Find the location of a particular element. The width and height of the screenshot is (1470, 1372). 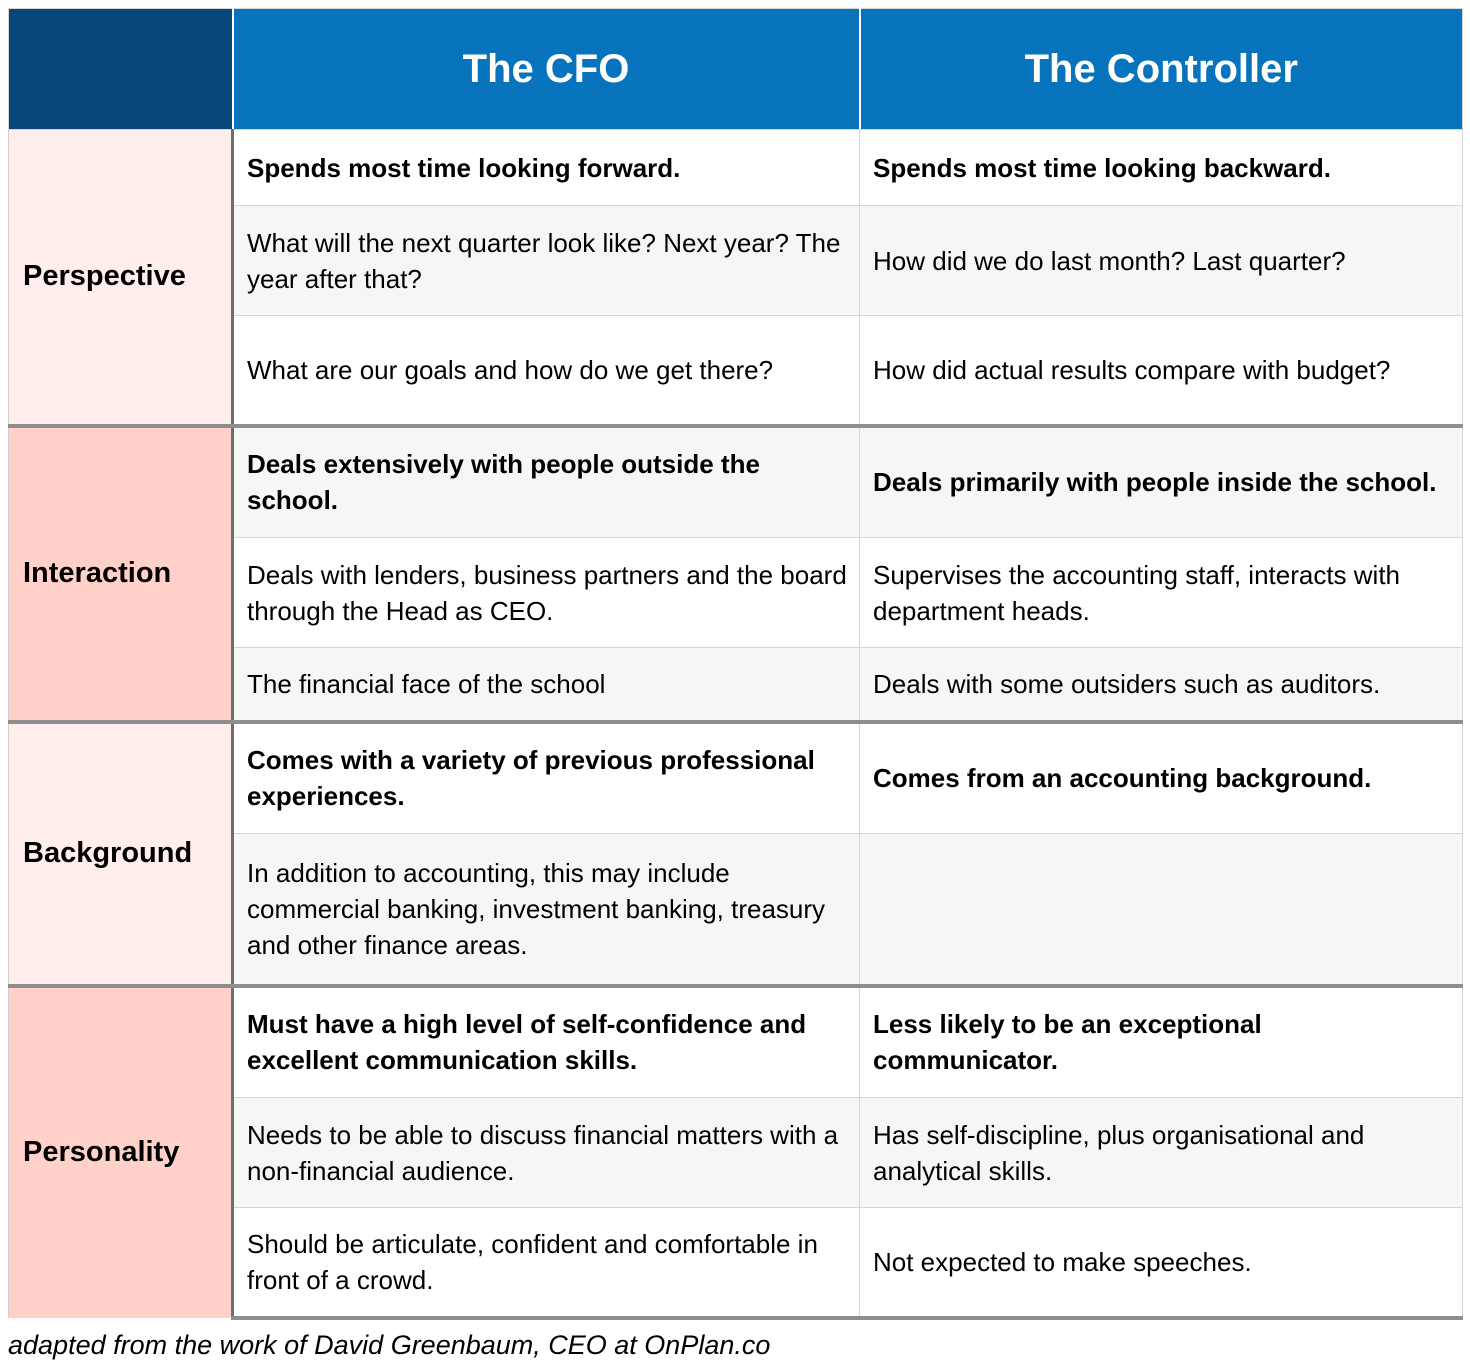

cfo-cell: Spends most time looking forward. is located at coordinates (546, 167).